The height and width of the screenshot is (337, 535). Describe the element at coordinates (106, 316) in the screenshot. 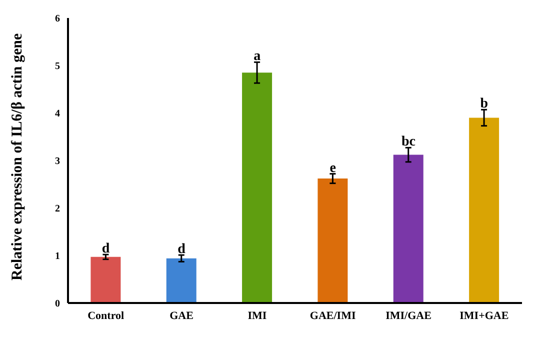

I see `x-tick-label: Control` at that location.